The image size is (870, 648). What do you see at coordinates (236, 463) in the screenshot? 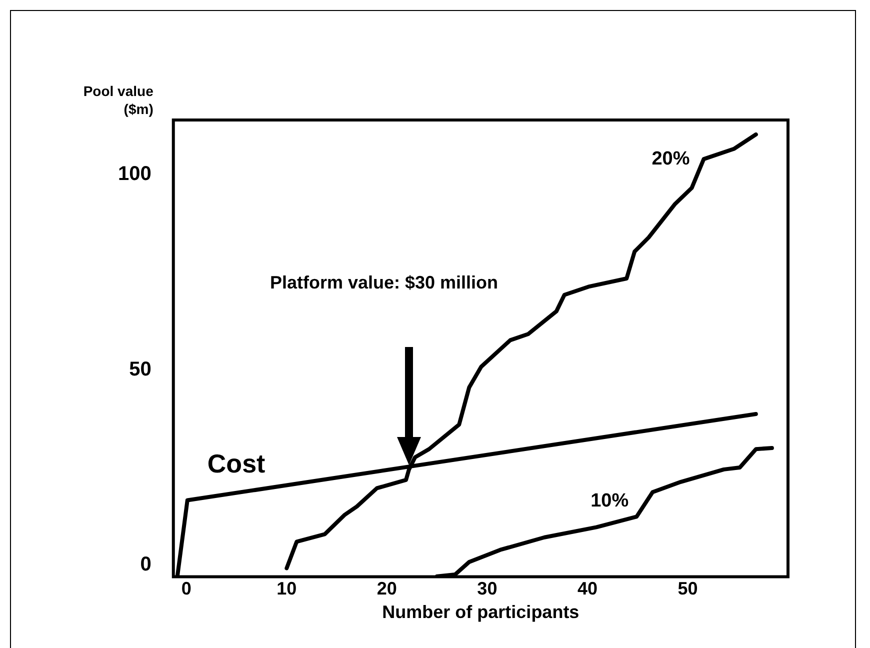
I see `series-label: Cost` at bounding box center [236, 463].